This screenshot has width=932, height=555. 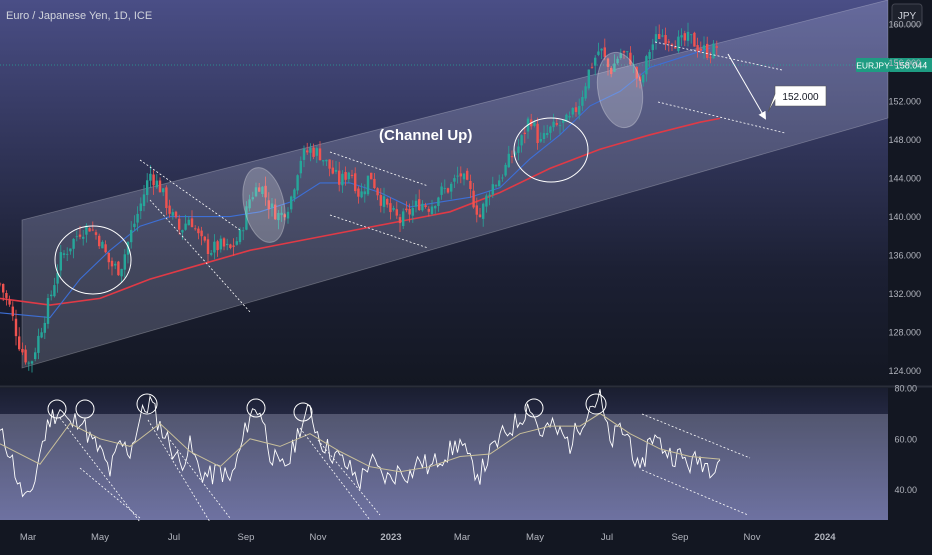 I want to click on time-tick-label: 2024, so click(x=825, y=537).